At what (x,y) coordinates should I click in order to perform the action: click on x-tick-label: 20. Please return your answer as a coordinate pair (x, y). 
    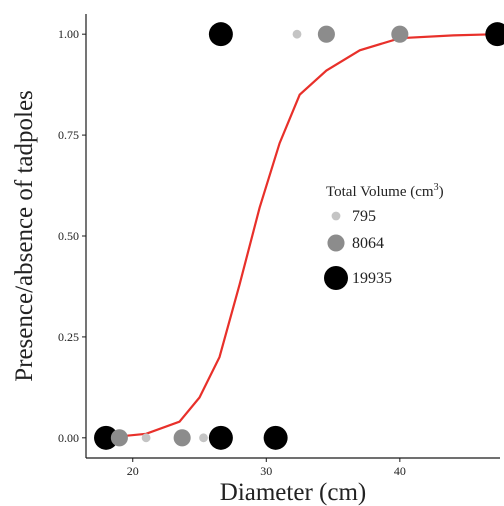
    Looking at the image, I should click on (133, 471).